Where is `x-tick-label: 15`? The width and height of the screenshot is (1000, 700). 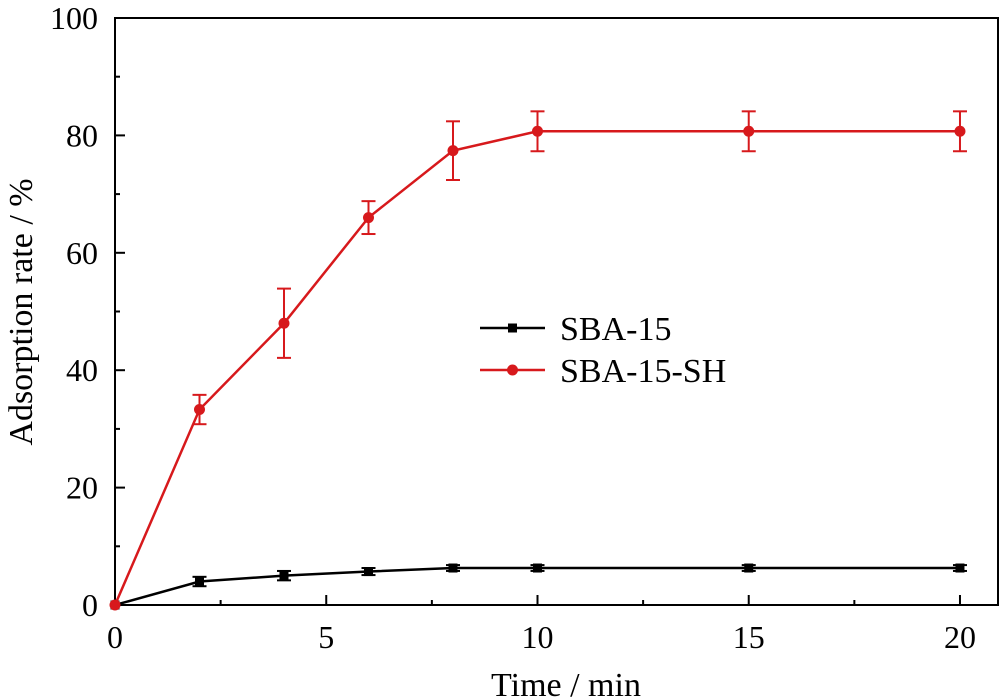
x-tick-label: 15 is located at coordinates (749, 637).